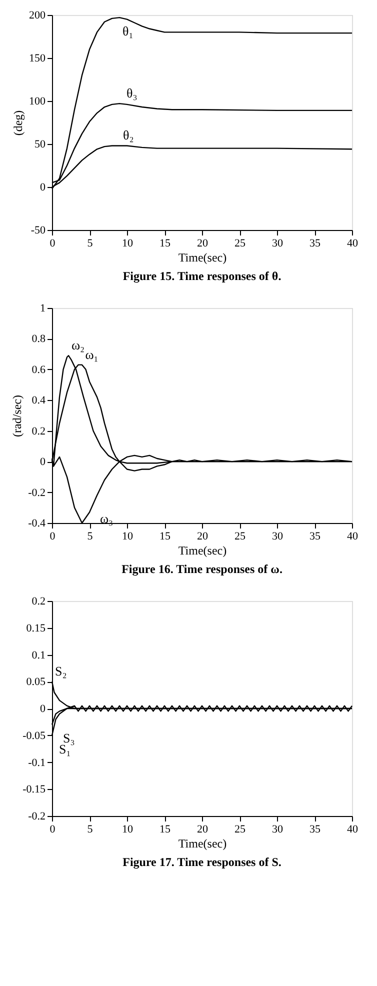 The height and width of the screenshot is (986, 377). Describe the element at coordinates (34, 736) in the screenshot. I see `y-tick-label: -0.05` at that location.